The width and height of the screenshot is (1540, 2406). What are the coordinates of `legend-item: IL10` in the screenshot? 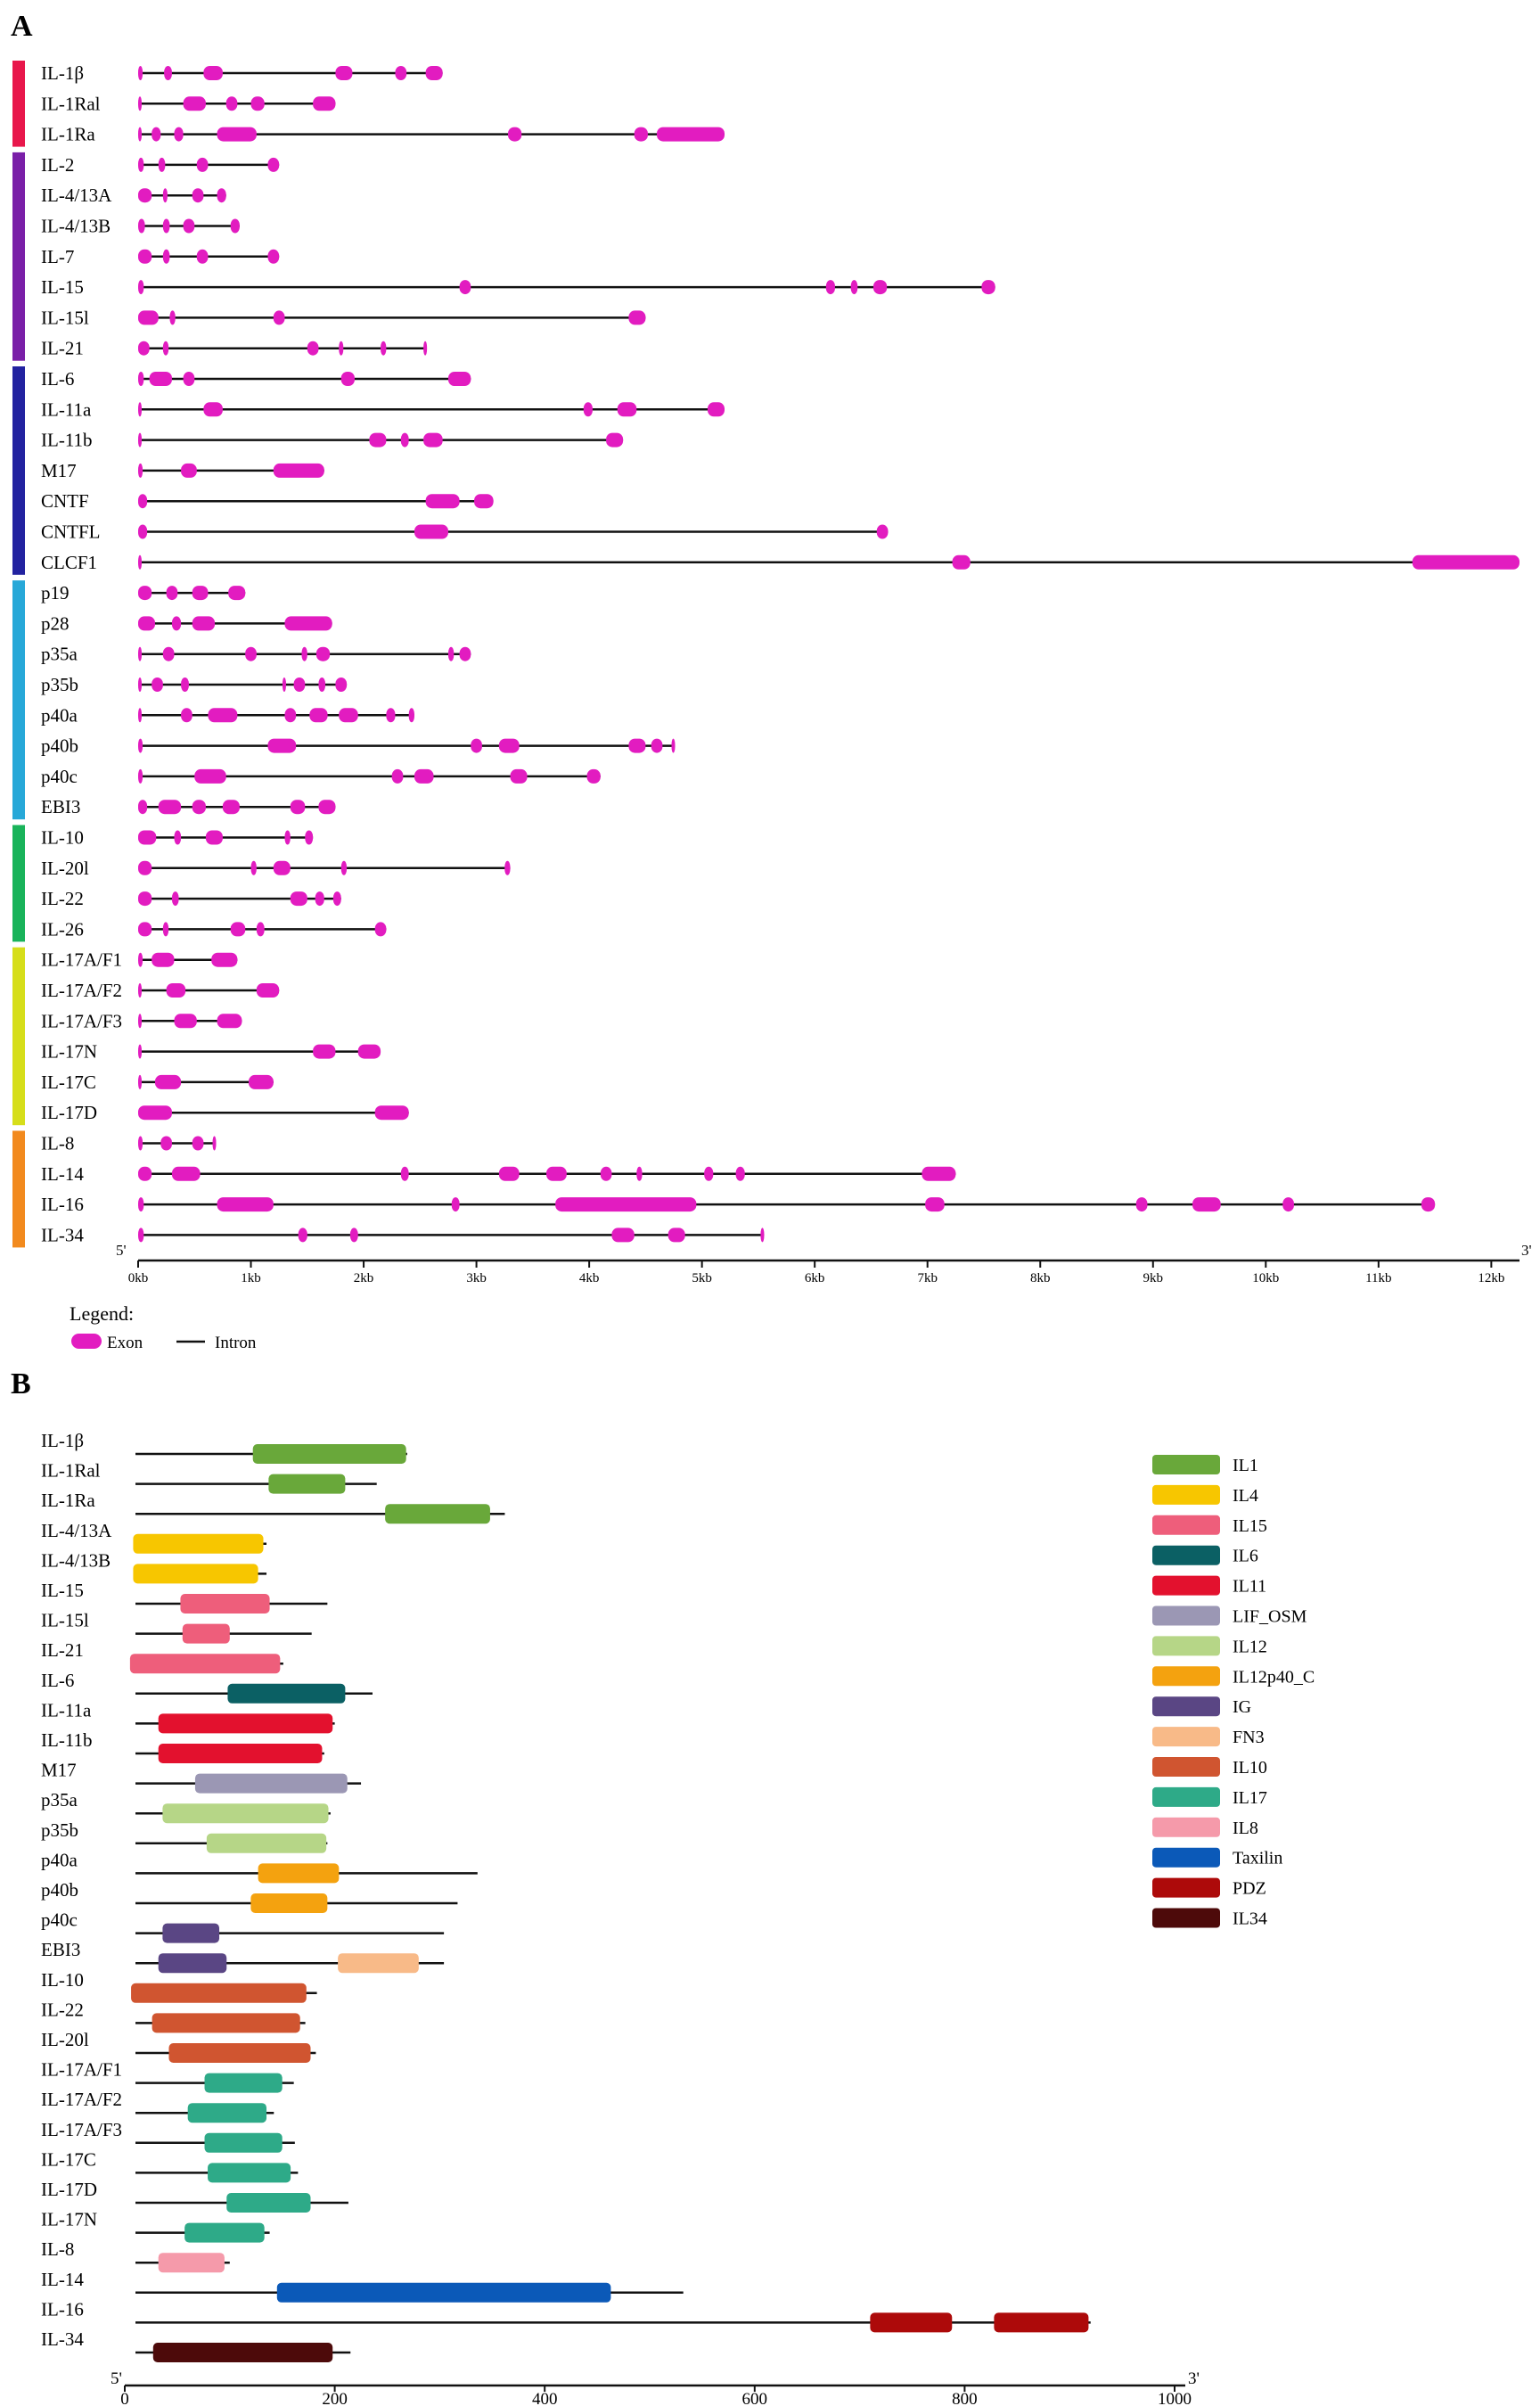 It's located at (1209, 1767).